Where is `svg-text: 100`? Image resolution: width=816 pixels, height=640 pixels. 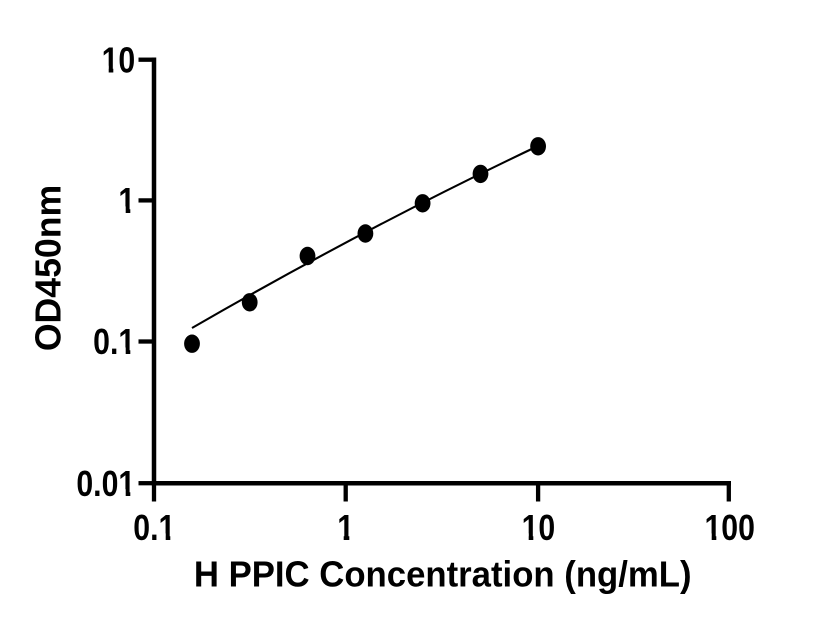
svg-text: 100 is located at coordinates (729, 529).